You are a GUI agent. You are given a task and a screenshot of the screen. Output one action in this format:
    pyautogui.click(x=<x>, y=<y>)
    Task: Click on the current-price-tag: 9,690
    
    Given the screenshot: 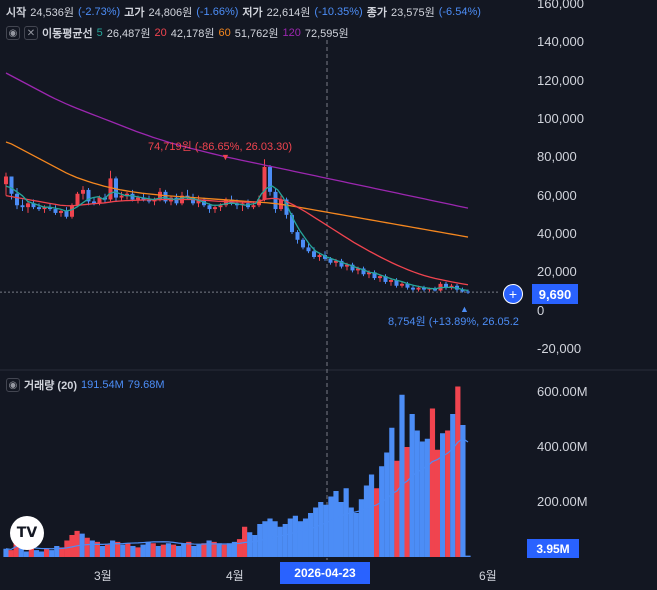 What is the action you would take?
    pyautogui.click(x=555, y=294)
    